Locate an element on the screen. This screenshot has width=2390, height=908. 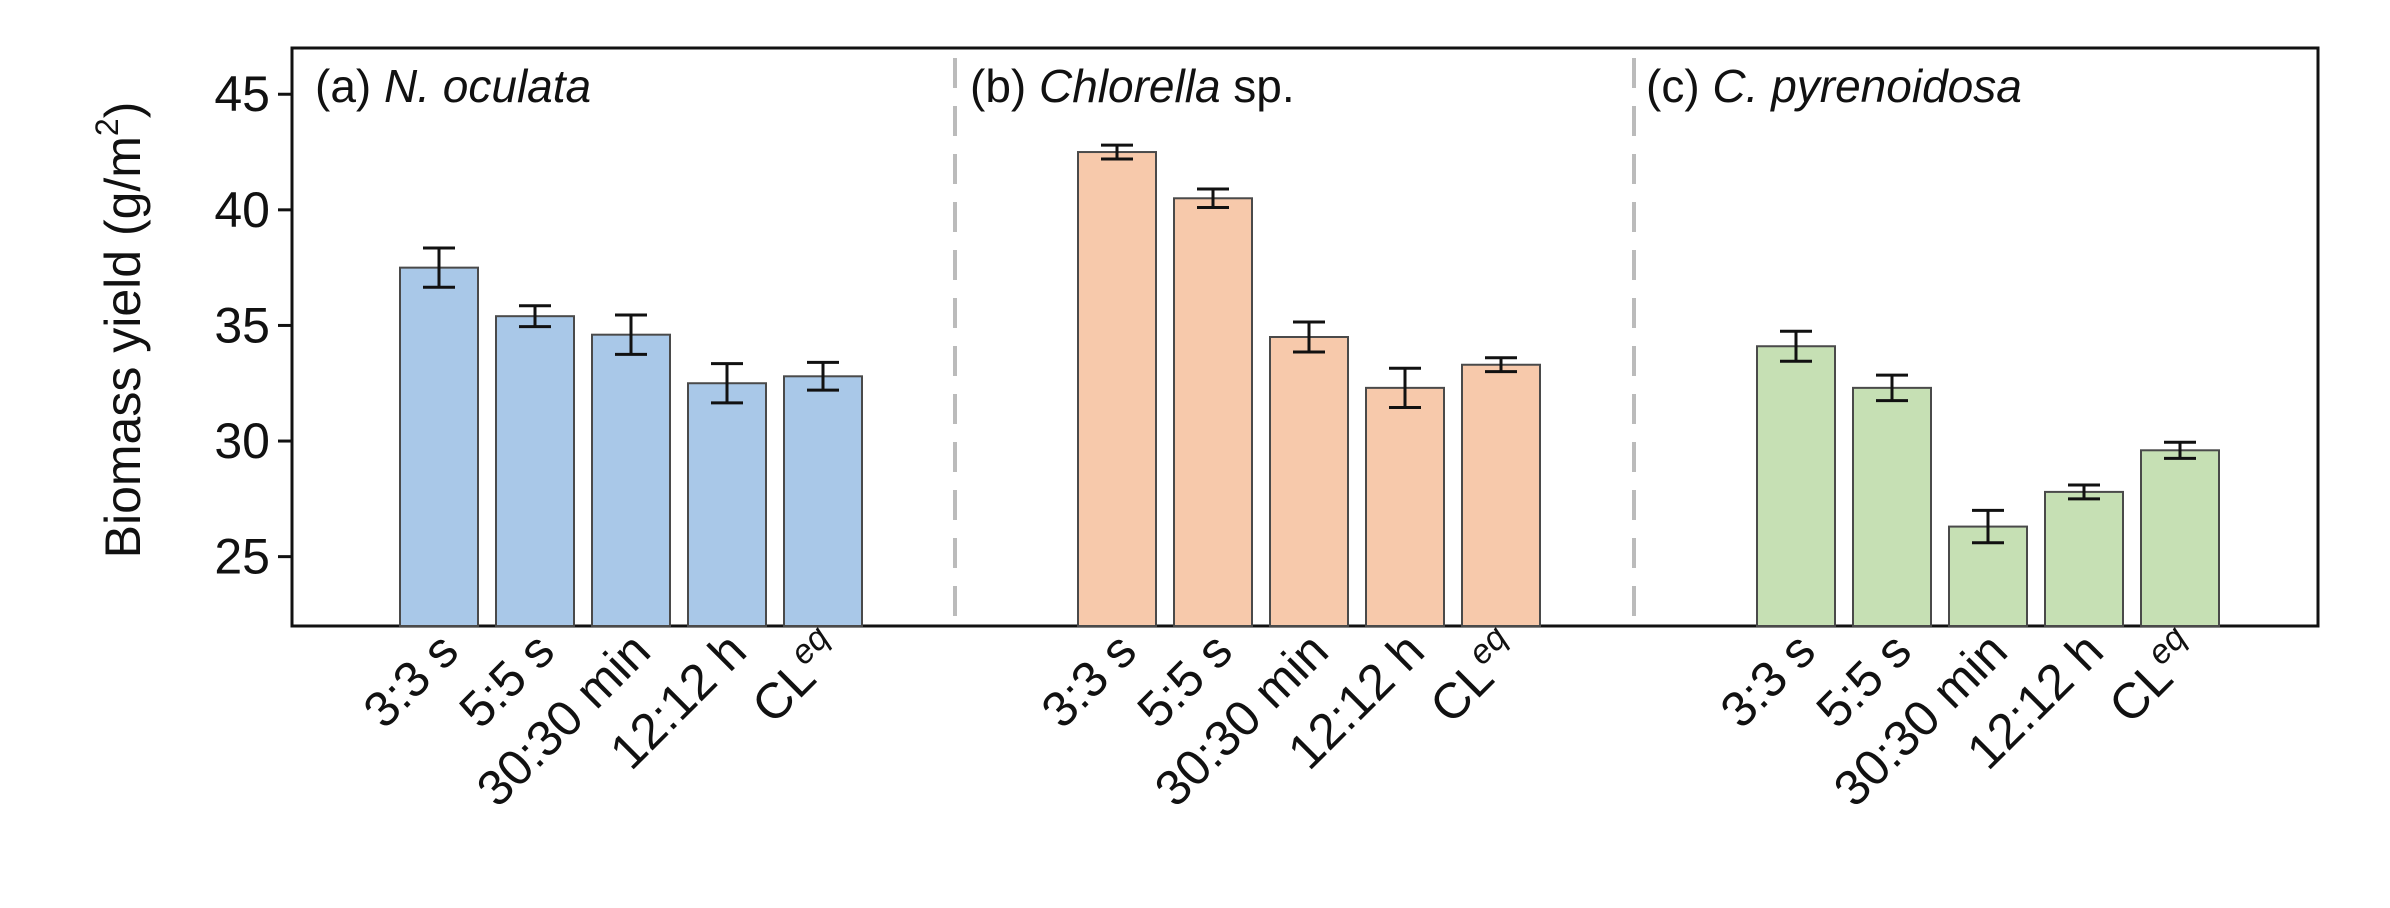
panel-label: (a) N. oculata is located at coordinates (453, 86).